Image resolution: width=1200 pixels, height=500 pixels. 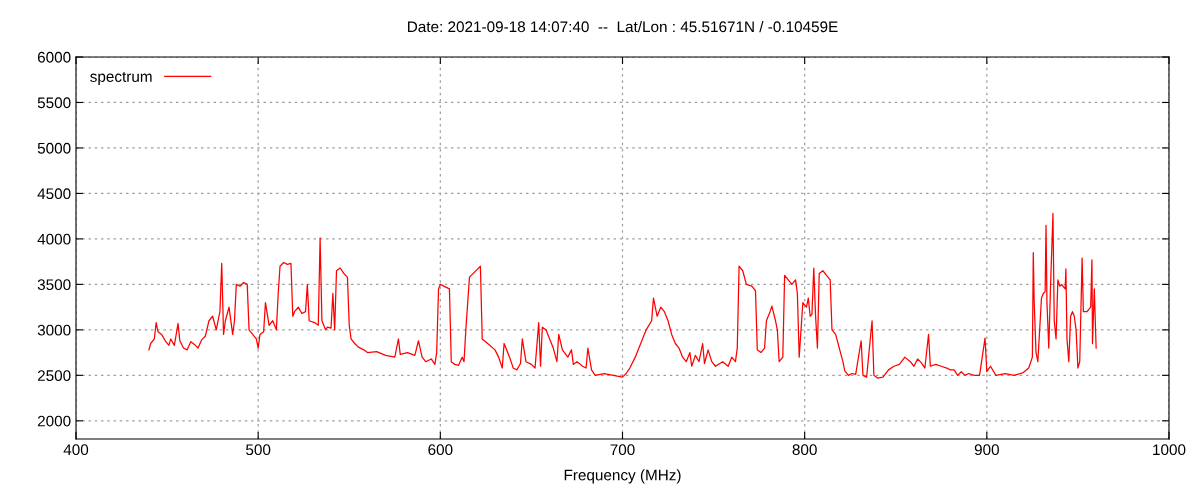 I want to click on x-tick-label: 500, so click(x=258, y=450).